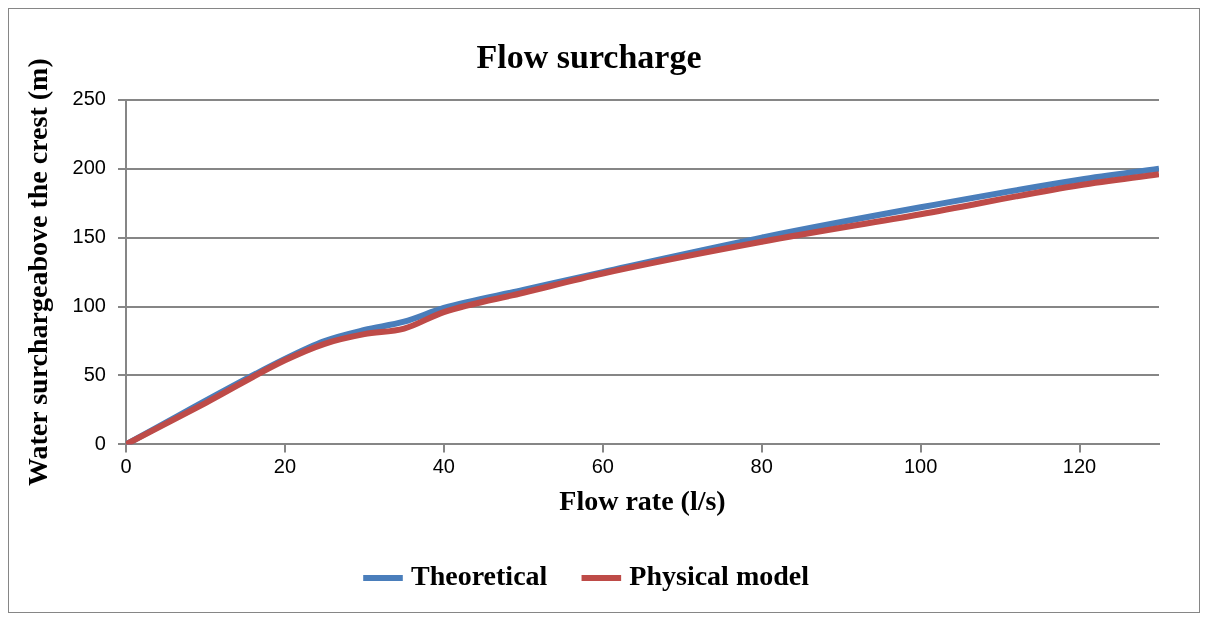  I want to click on legend-label: Theoretical, so click(479, 576).